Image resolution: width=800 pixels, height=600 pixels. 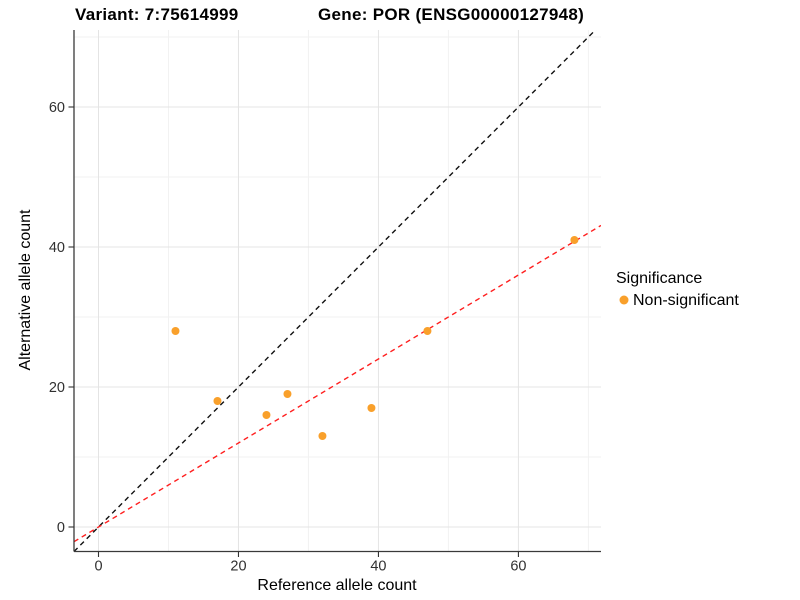 What do you see at coordinates (238, 567) in the screenshot?
I see `x-tick-label: 20` at bounding box center [238, 567].